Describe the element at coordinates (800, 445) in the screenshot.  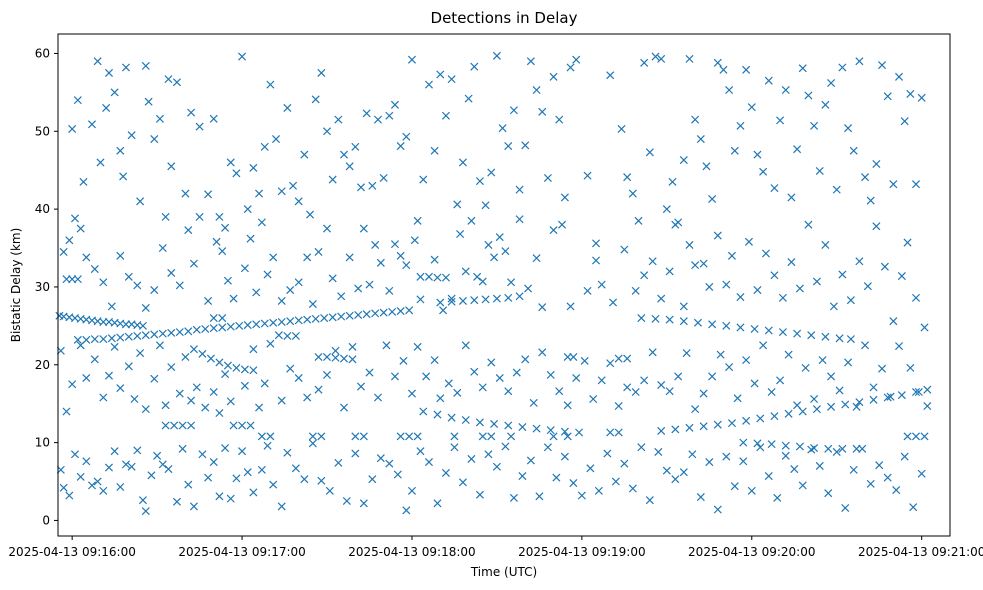
I see `series-track-h` at that location.